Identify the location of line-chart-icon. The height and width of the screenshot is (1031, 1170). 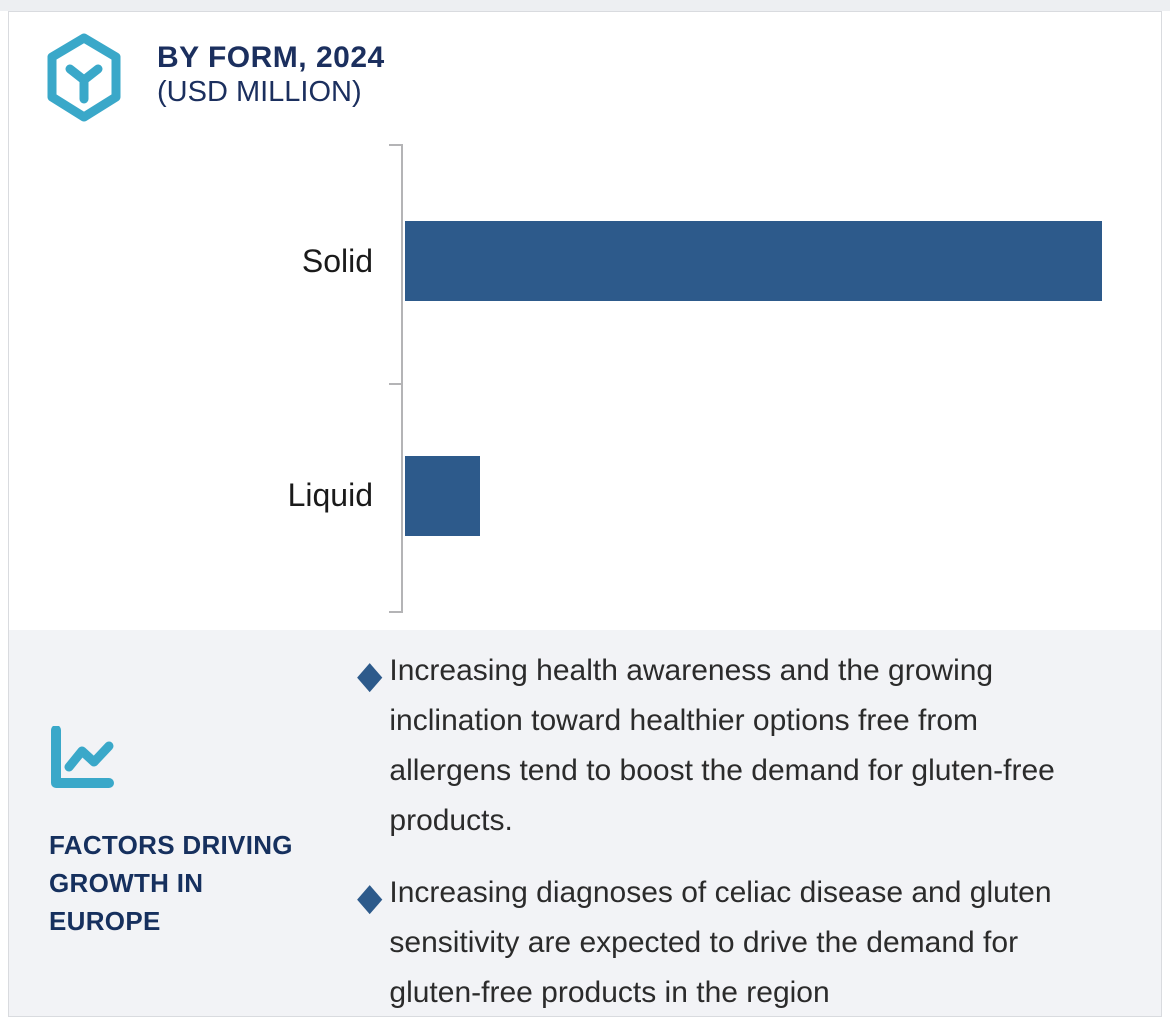
(82, 757).